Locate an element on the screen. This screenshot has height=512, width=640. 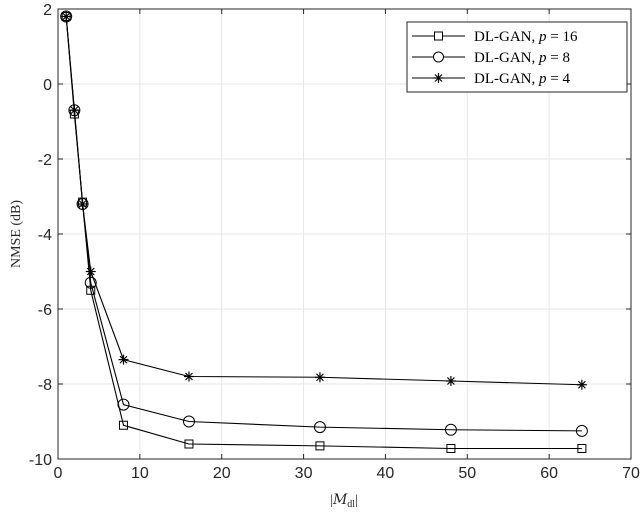
legend-item-p16: DL-GAN, p = 16 is located at coordinates (495, 37).